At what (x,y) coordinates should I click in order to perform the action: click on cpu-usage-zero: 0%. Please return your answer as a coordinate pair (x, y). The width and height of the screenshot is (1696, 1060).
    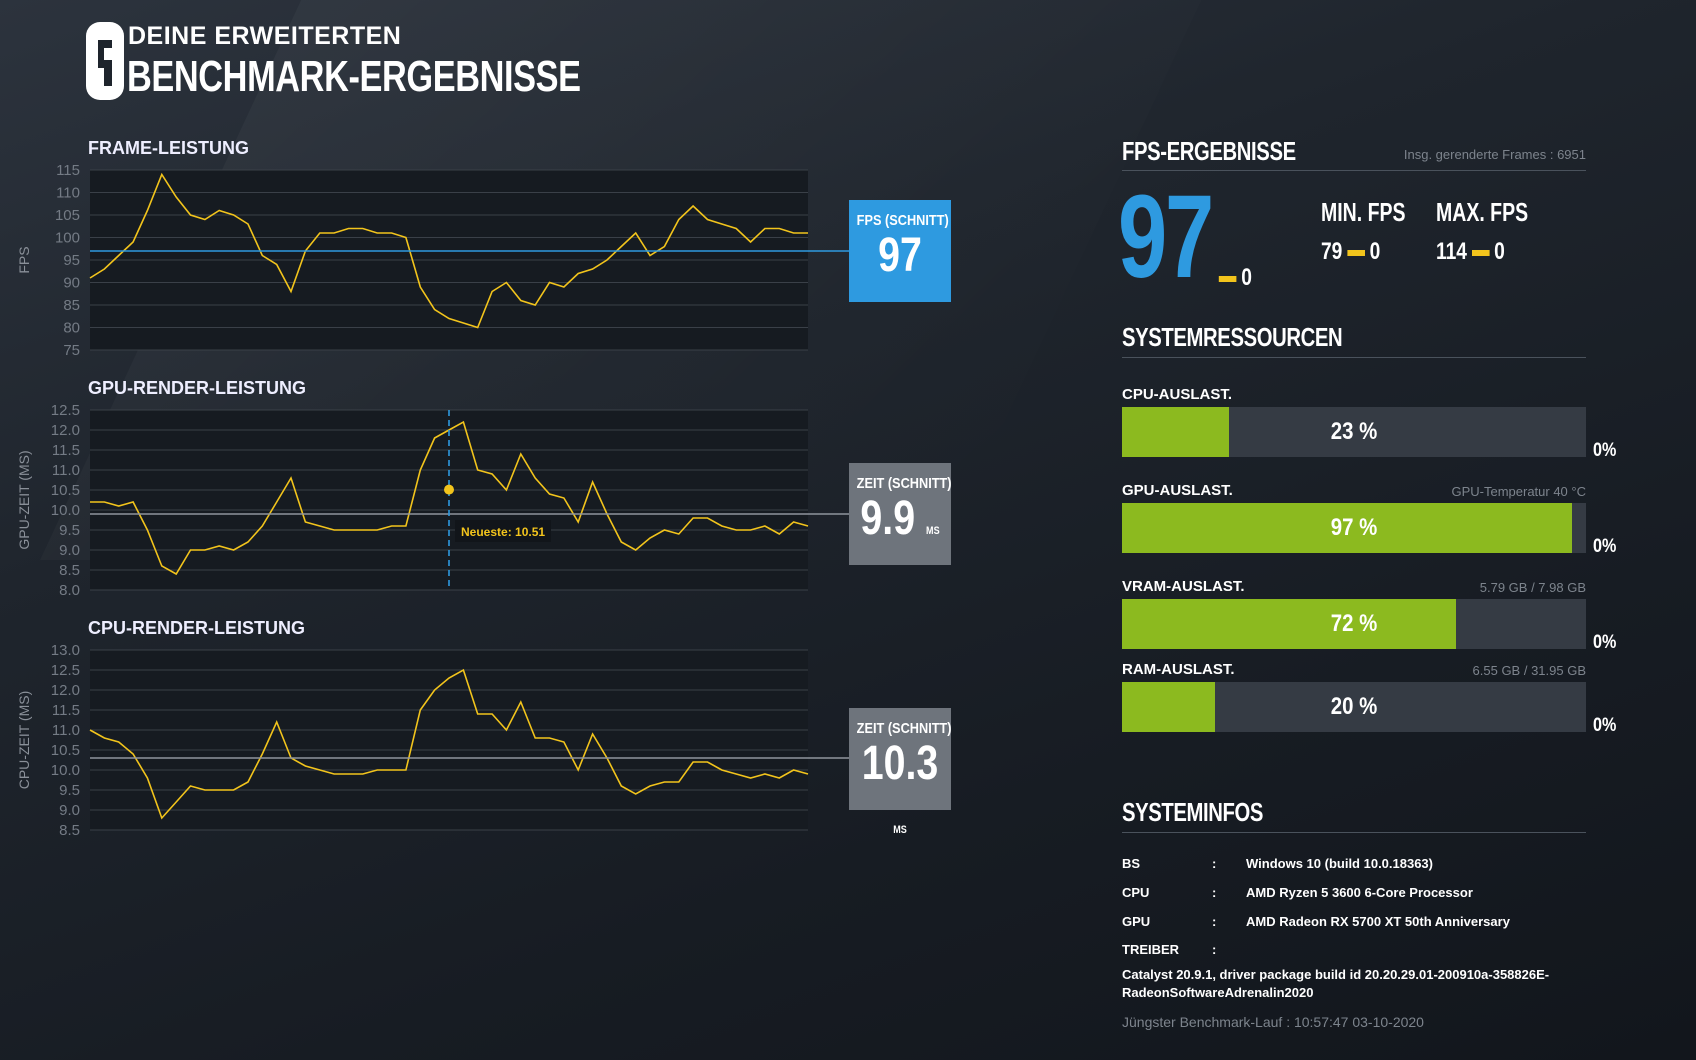
    Looking at the image, I should click on (1605, 450).